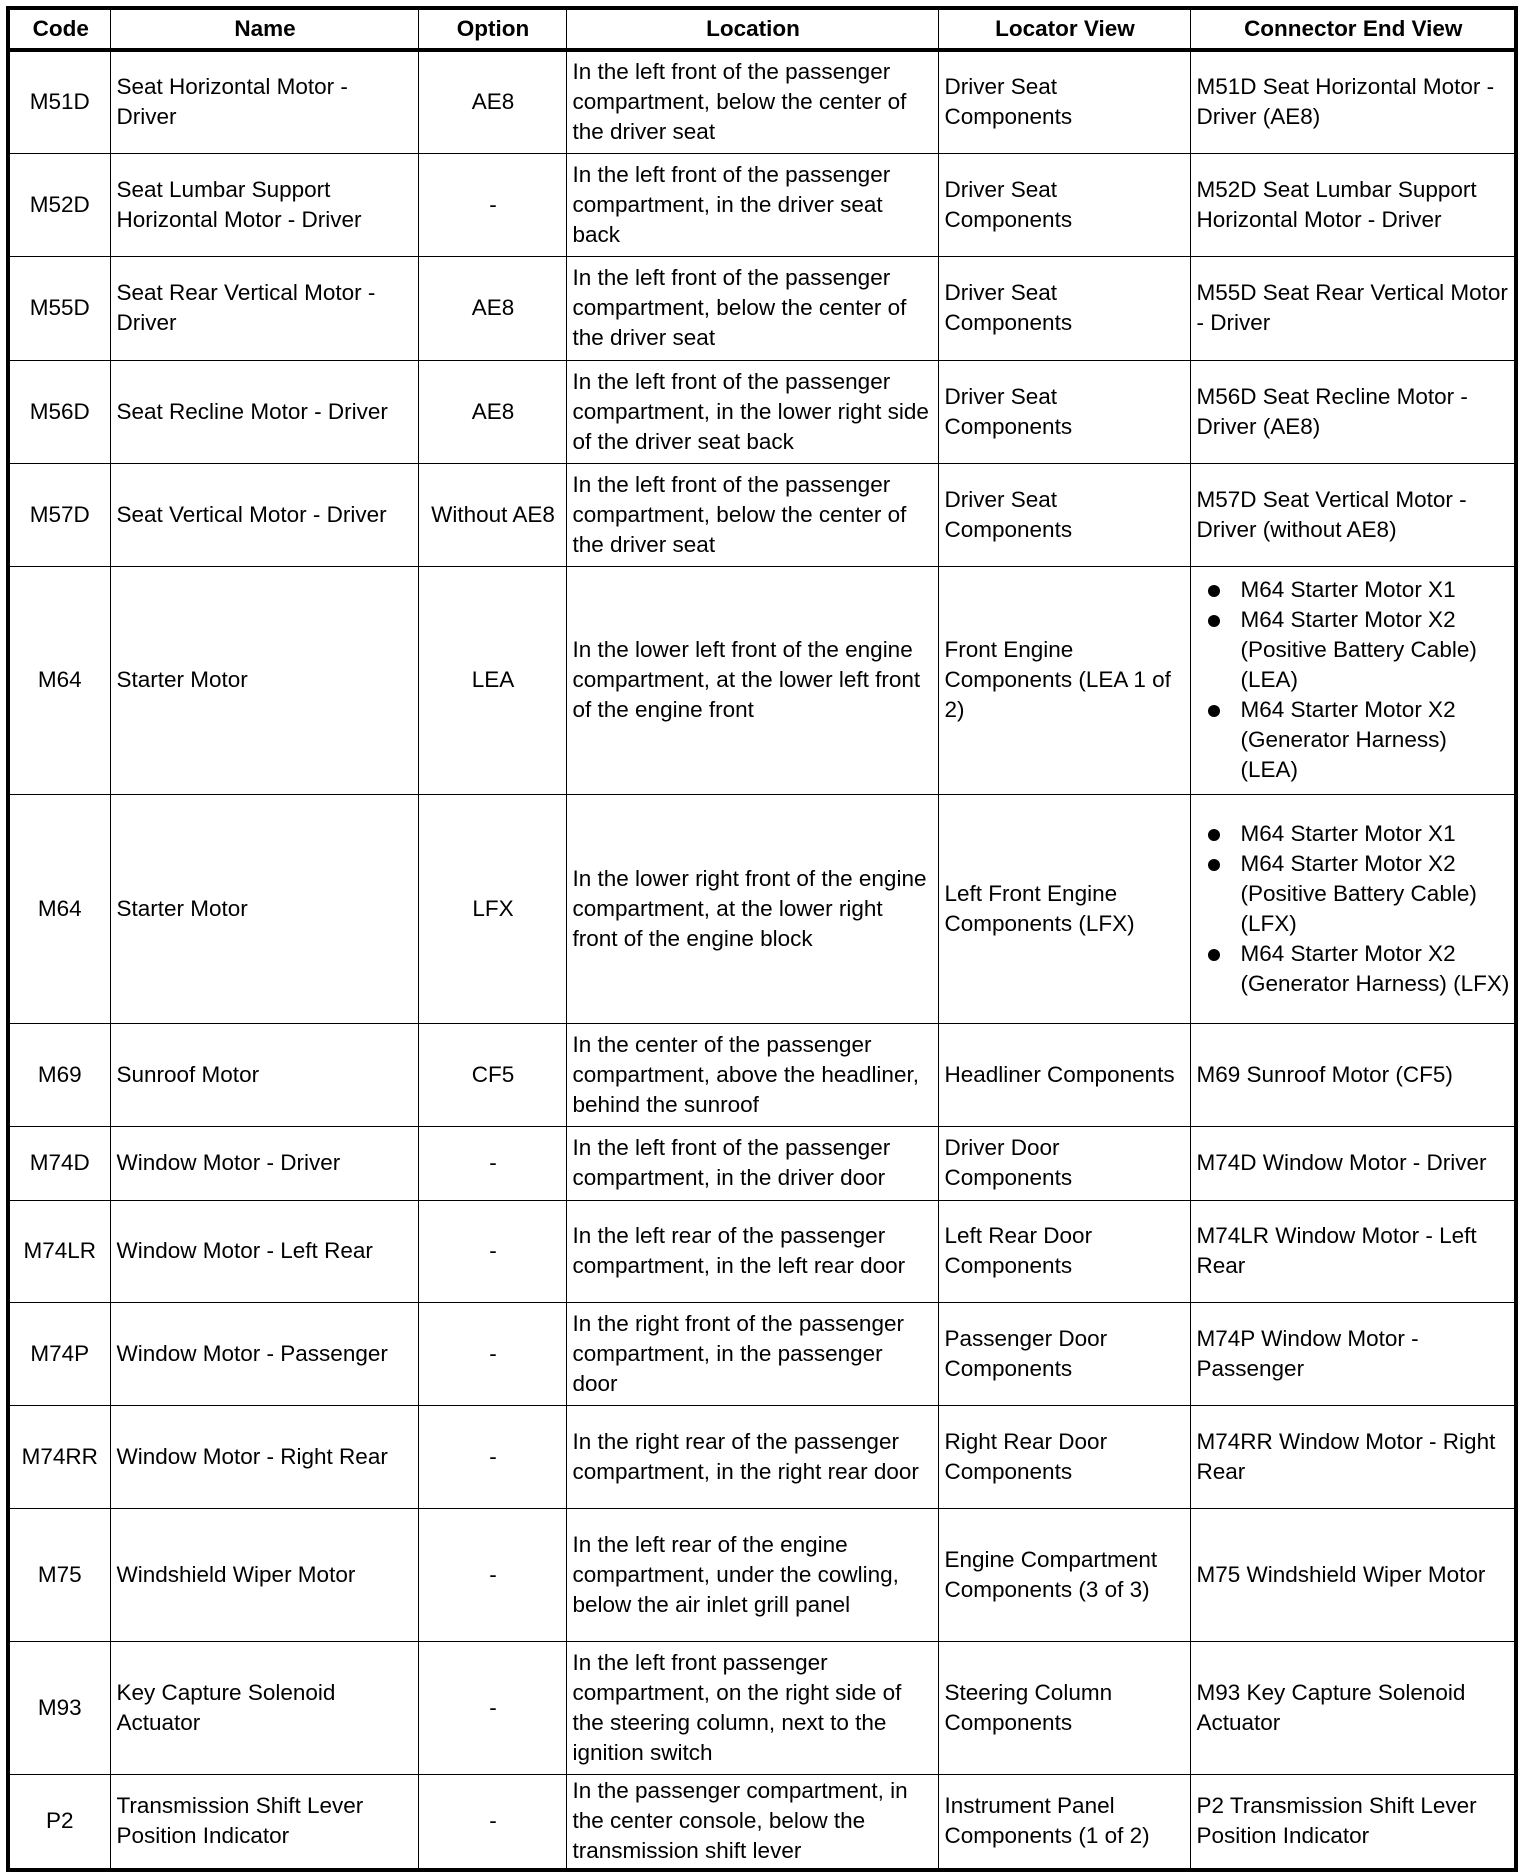 Image resolution: width=1520 pixels, height=1872 pixels. What do you see at coordinates (264, 1074) in the screenshot?
I see `name-cell: Sunroof Motor` at bounding box center [264, 1074].